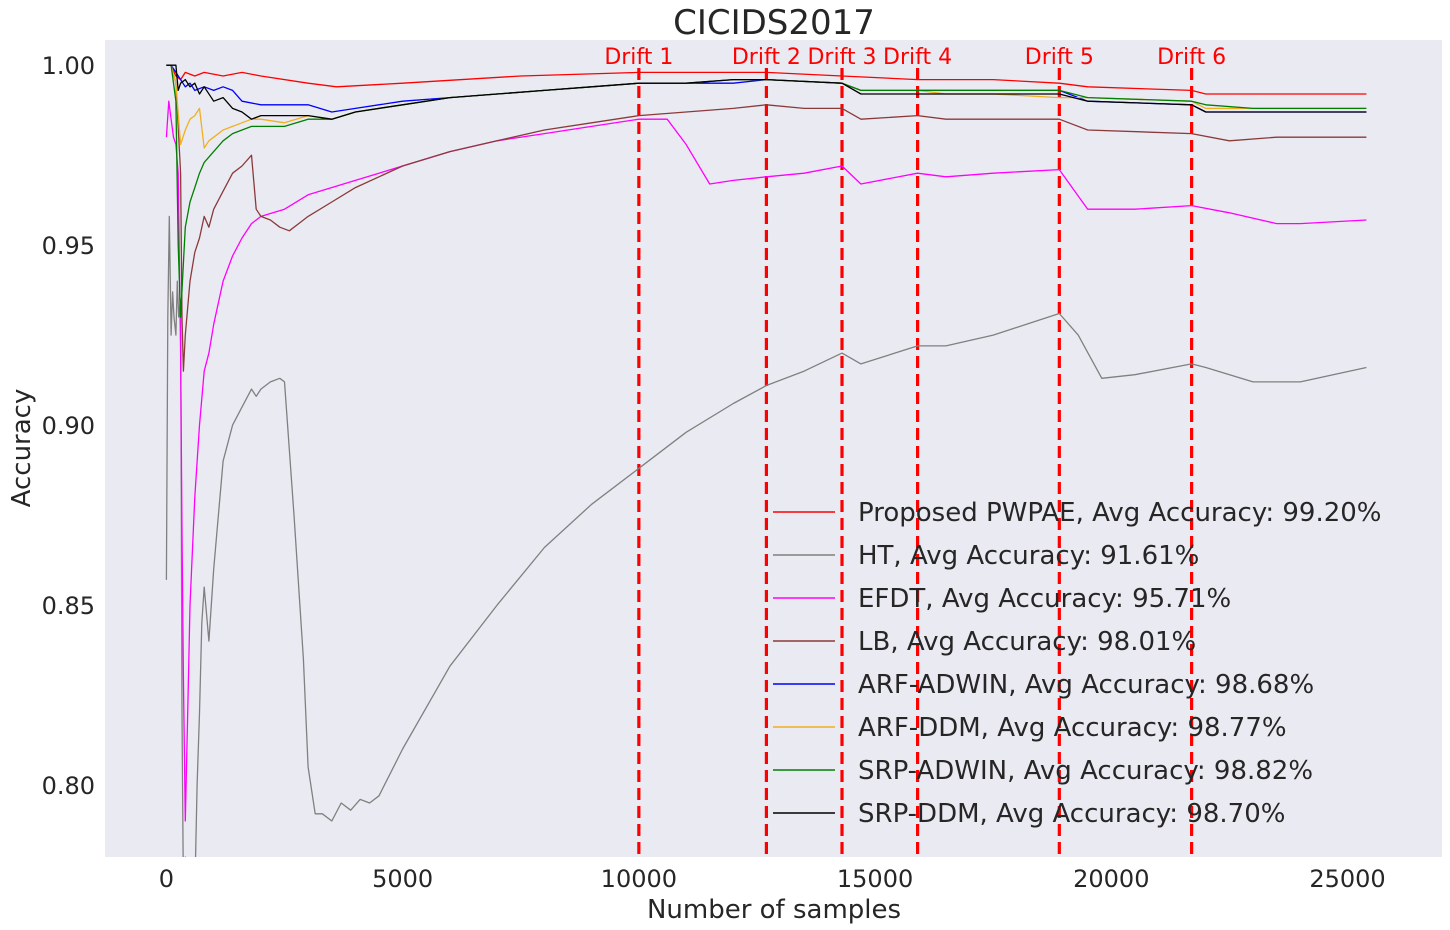 This screenshot has height=930, width=1450. Describe the element at coordinates (166, 879) in the screenshot. I see `x-tick-label: 0` at that location.